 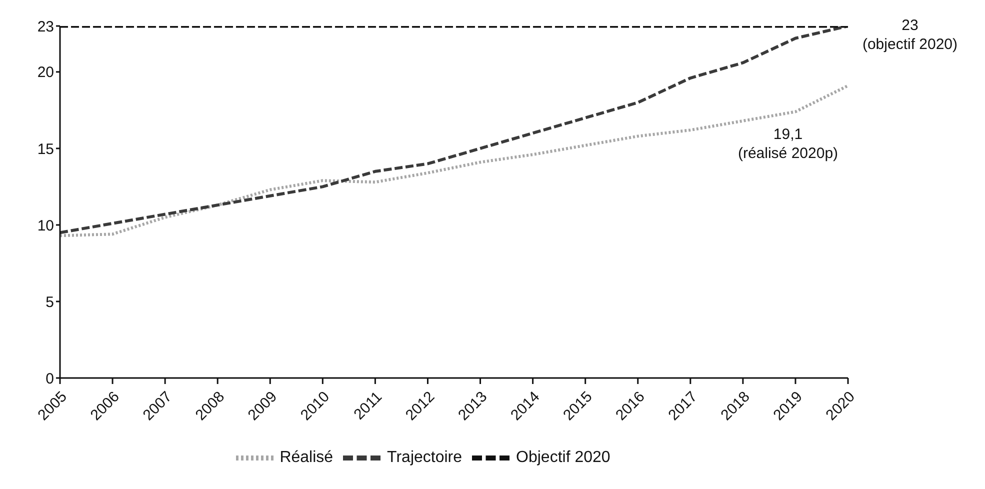 I want to click on y-tick-label: 20, so click(x=45, y=73).